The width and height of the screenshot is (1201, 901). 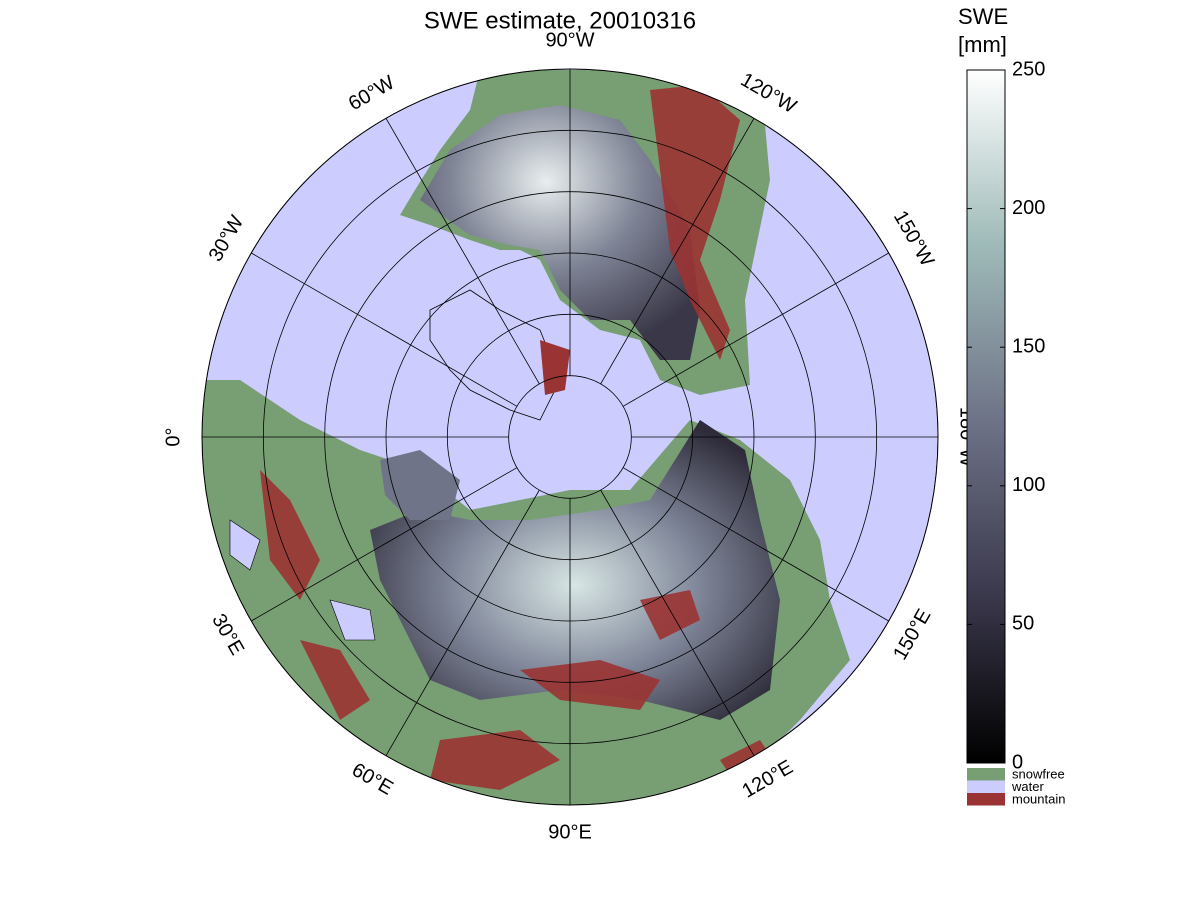 What do you see at coordinates (986, 416) in the screenshot?
I see `colorbar-scale` at bounding box center [986, 416].